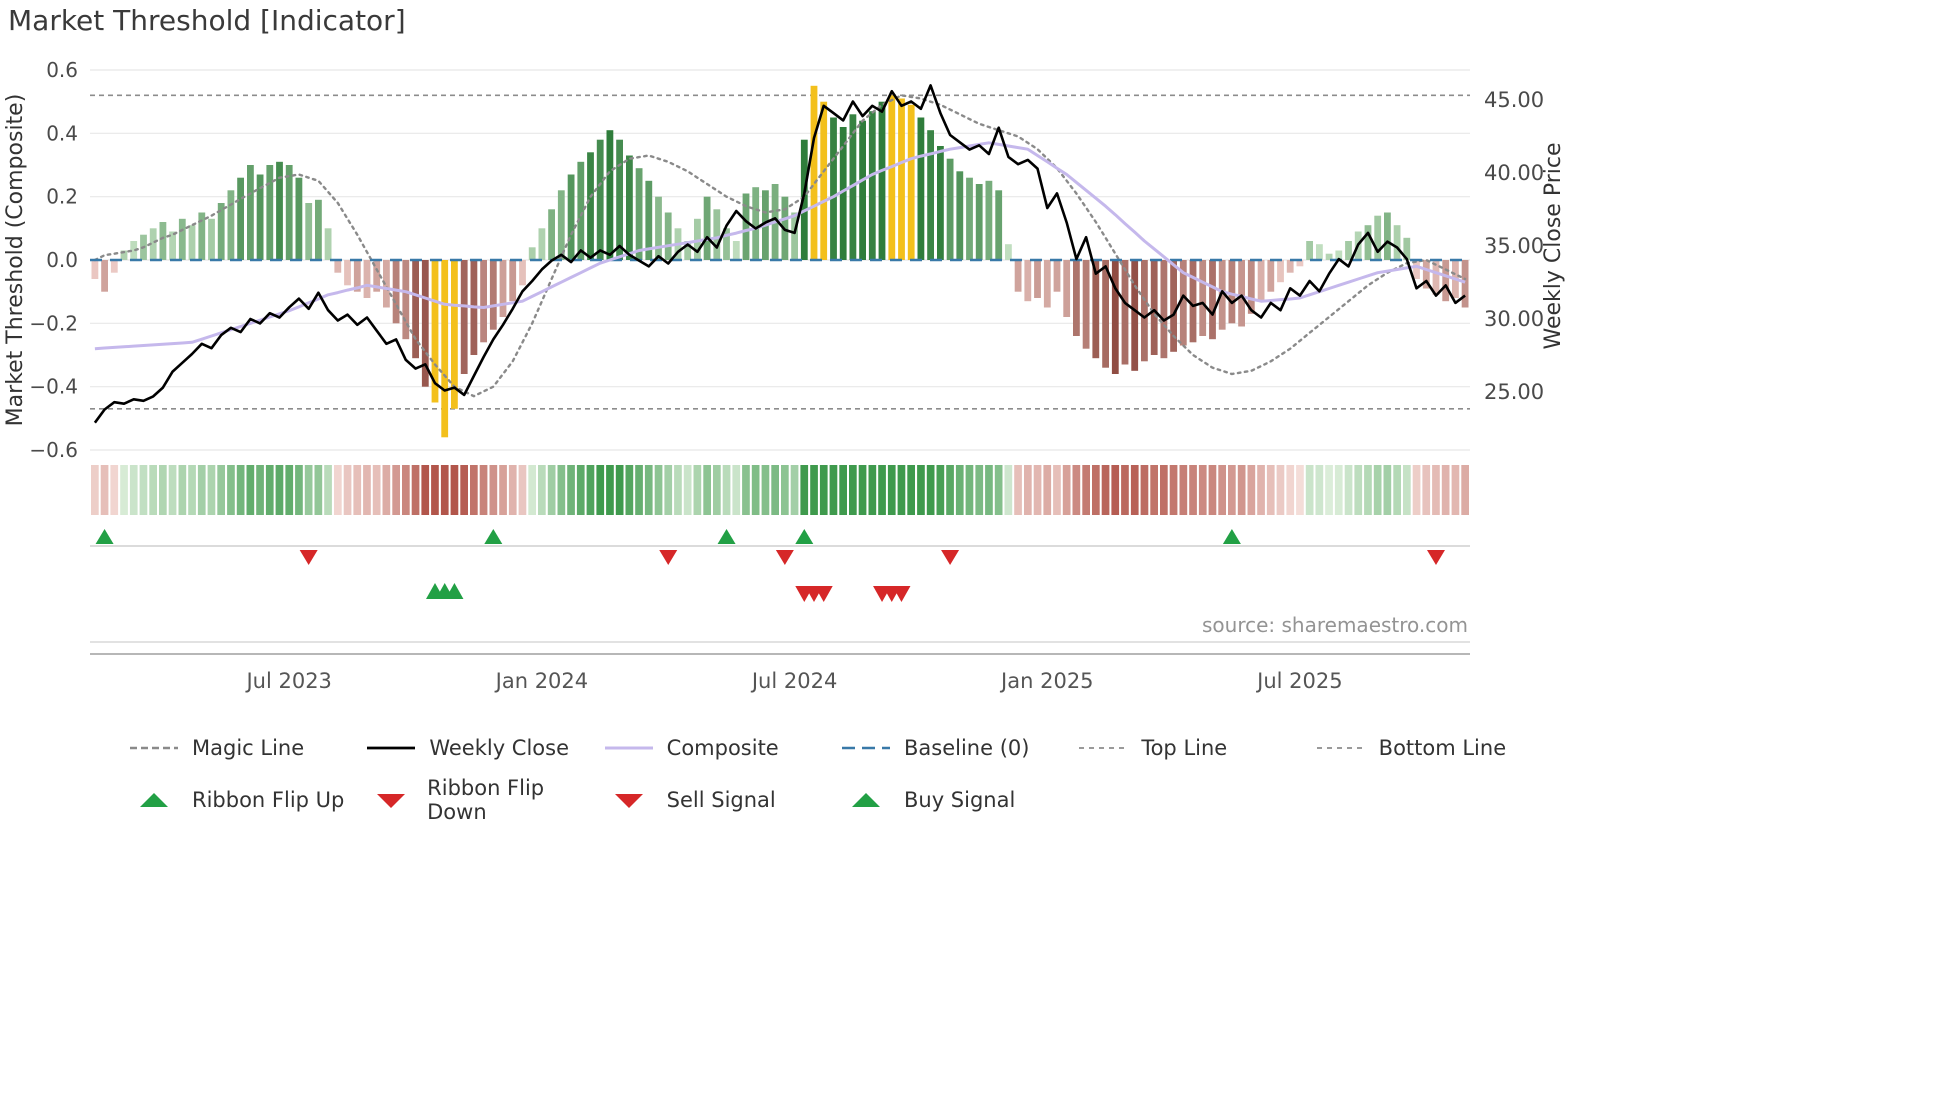 The image size is (1960, 1102). I want to click on legend-item-ribbon-flip-up: Ribbon Flip Up, so click(246, 800).